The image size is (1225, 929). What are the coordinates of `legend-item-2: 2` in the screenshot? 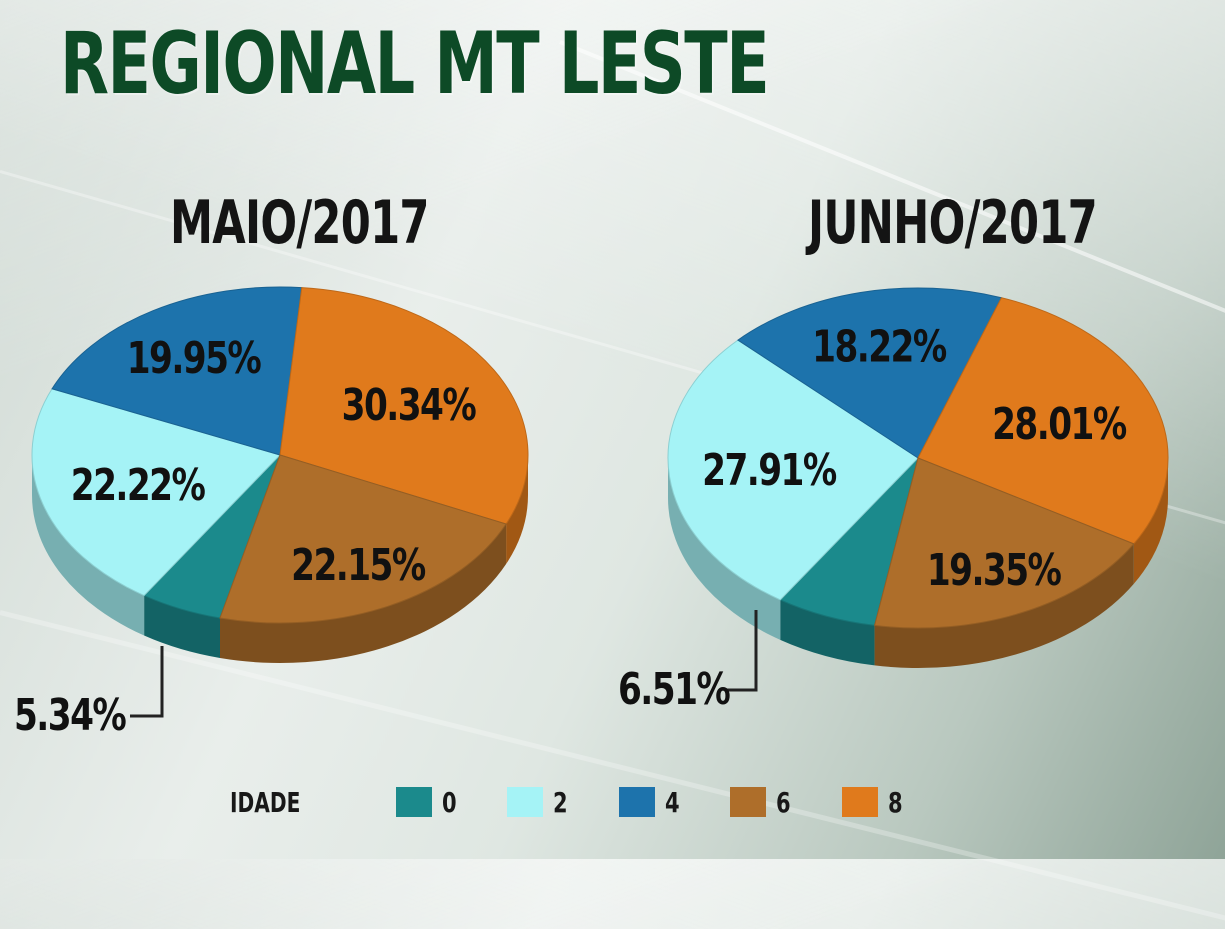 It's located at (539, 802).